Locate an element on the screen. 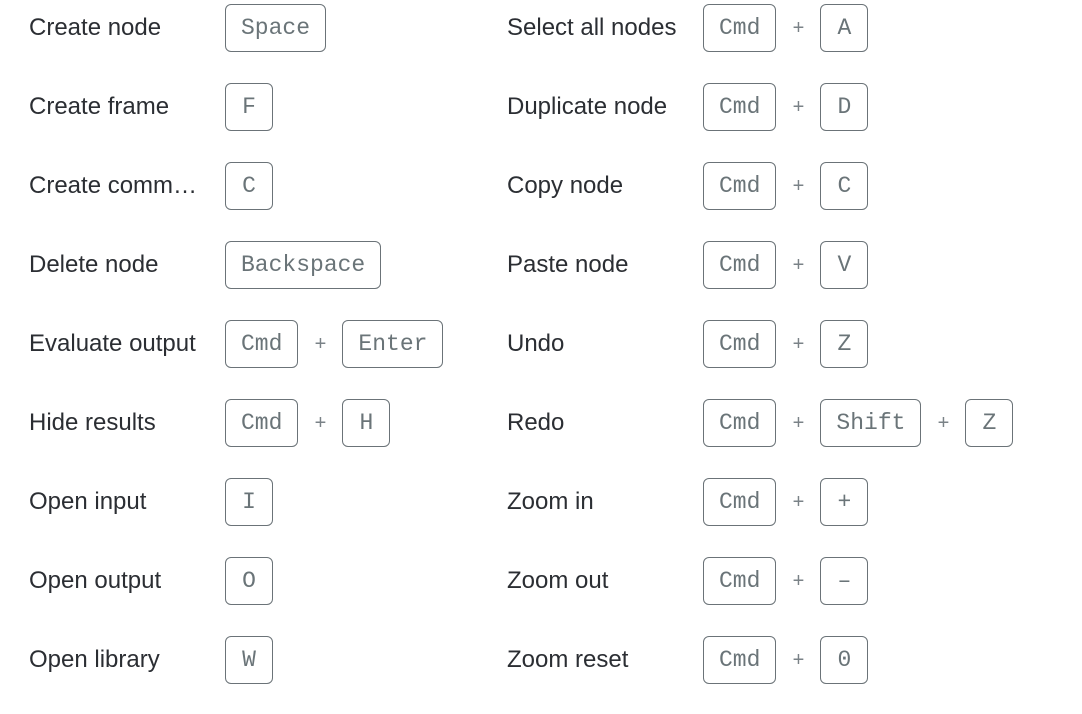  key-combo: Cmd + C is located at coordinates (786, 186).